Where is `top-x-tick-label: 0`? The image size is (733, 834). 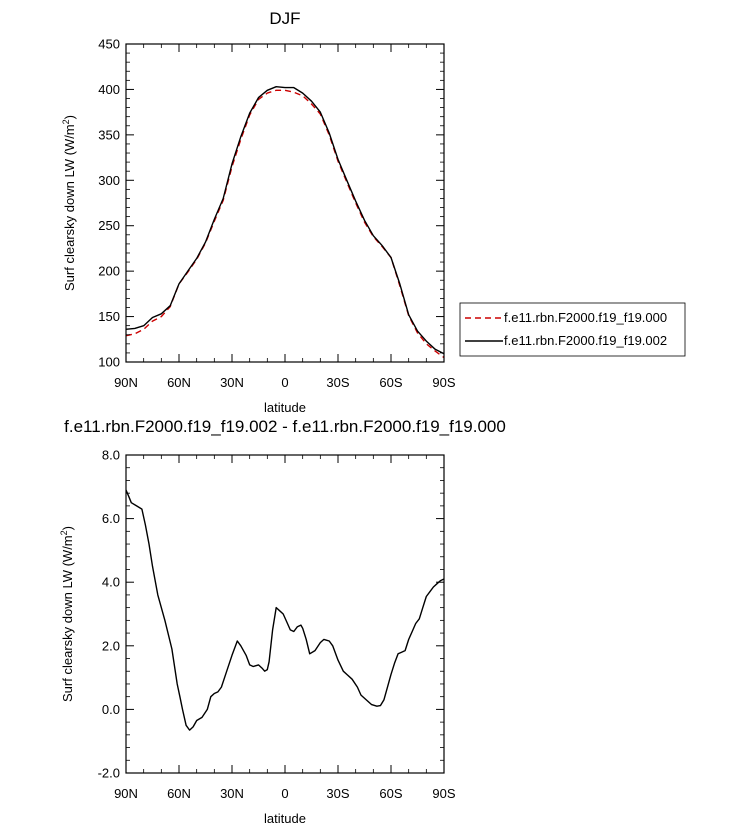
top-x-tick-label: 0 is located at coordinates (284, 382).